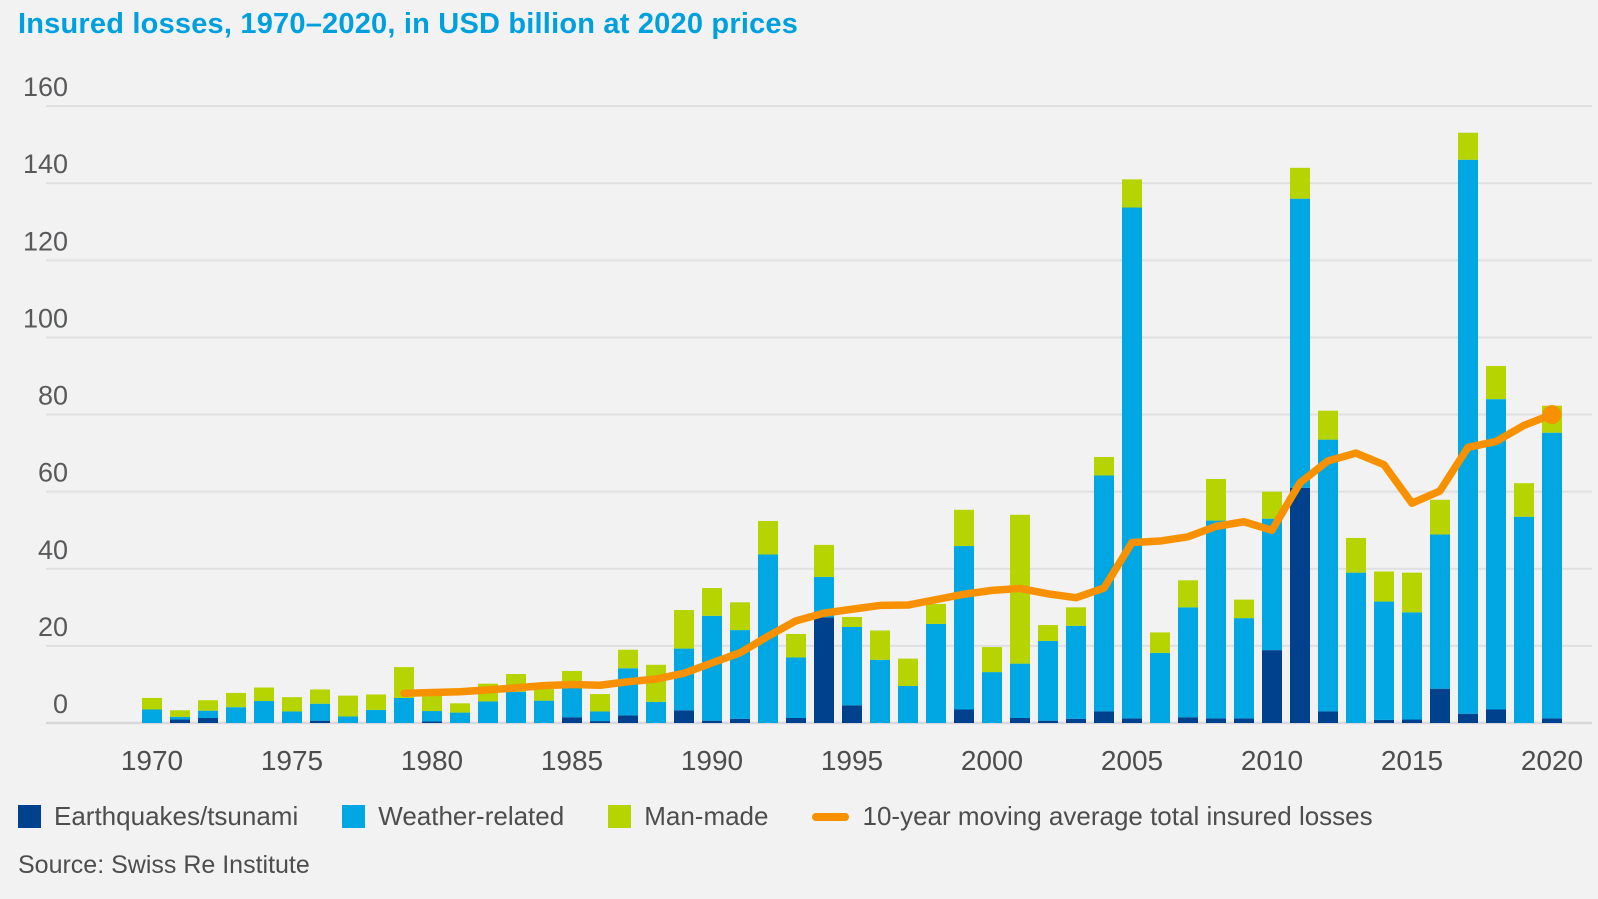 The height and width of the screenshot is (899, 1598). I want to click on x-axis-label-1995: 1995, so click(852, 760).